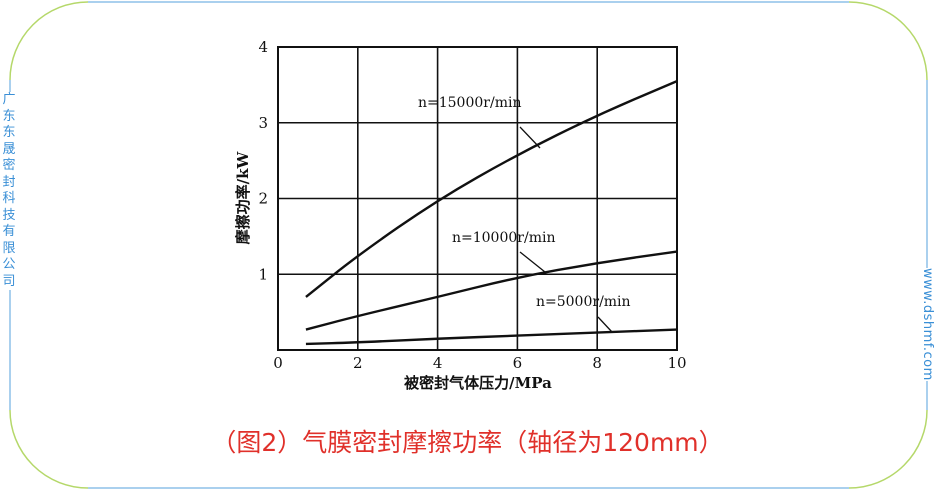  I want to click on figure-caption: （图2）气膜密封摩擦功率（轴径为120mm）, so click(467, 442).